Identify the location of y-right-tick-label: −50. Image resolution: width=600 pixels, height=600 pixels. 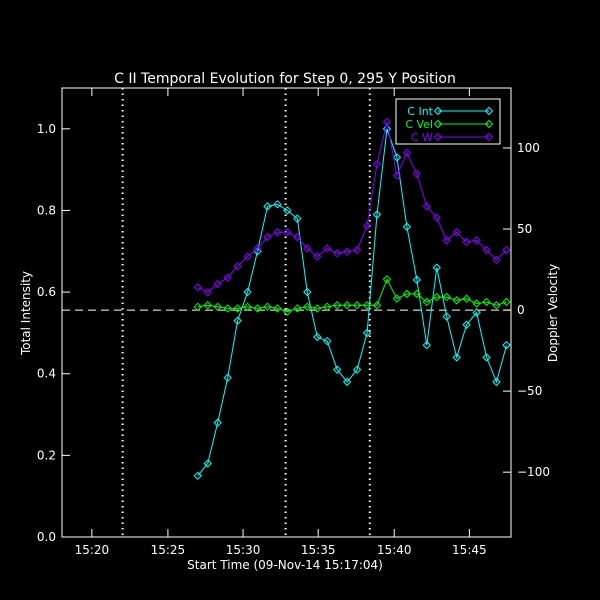
(529, 391).